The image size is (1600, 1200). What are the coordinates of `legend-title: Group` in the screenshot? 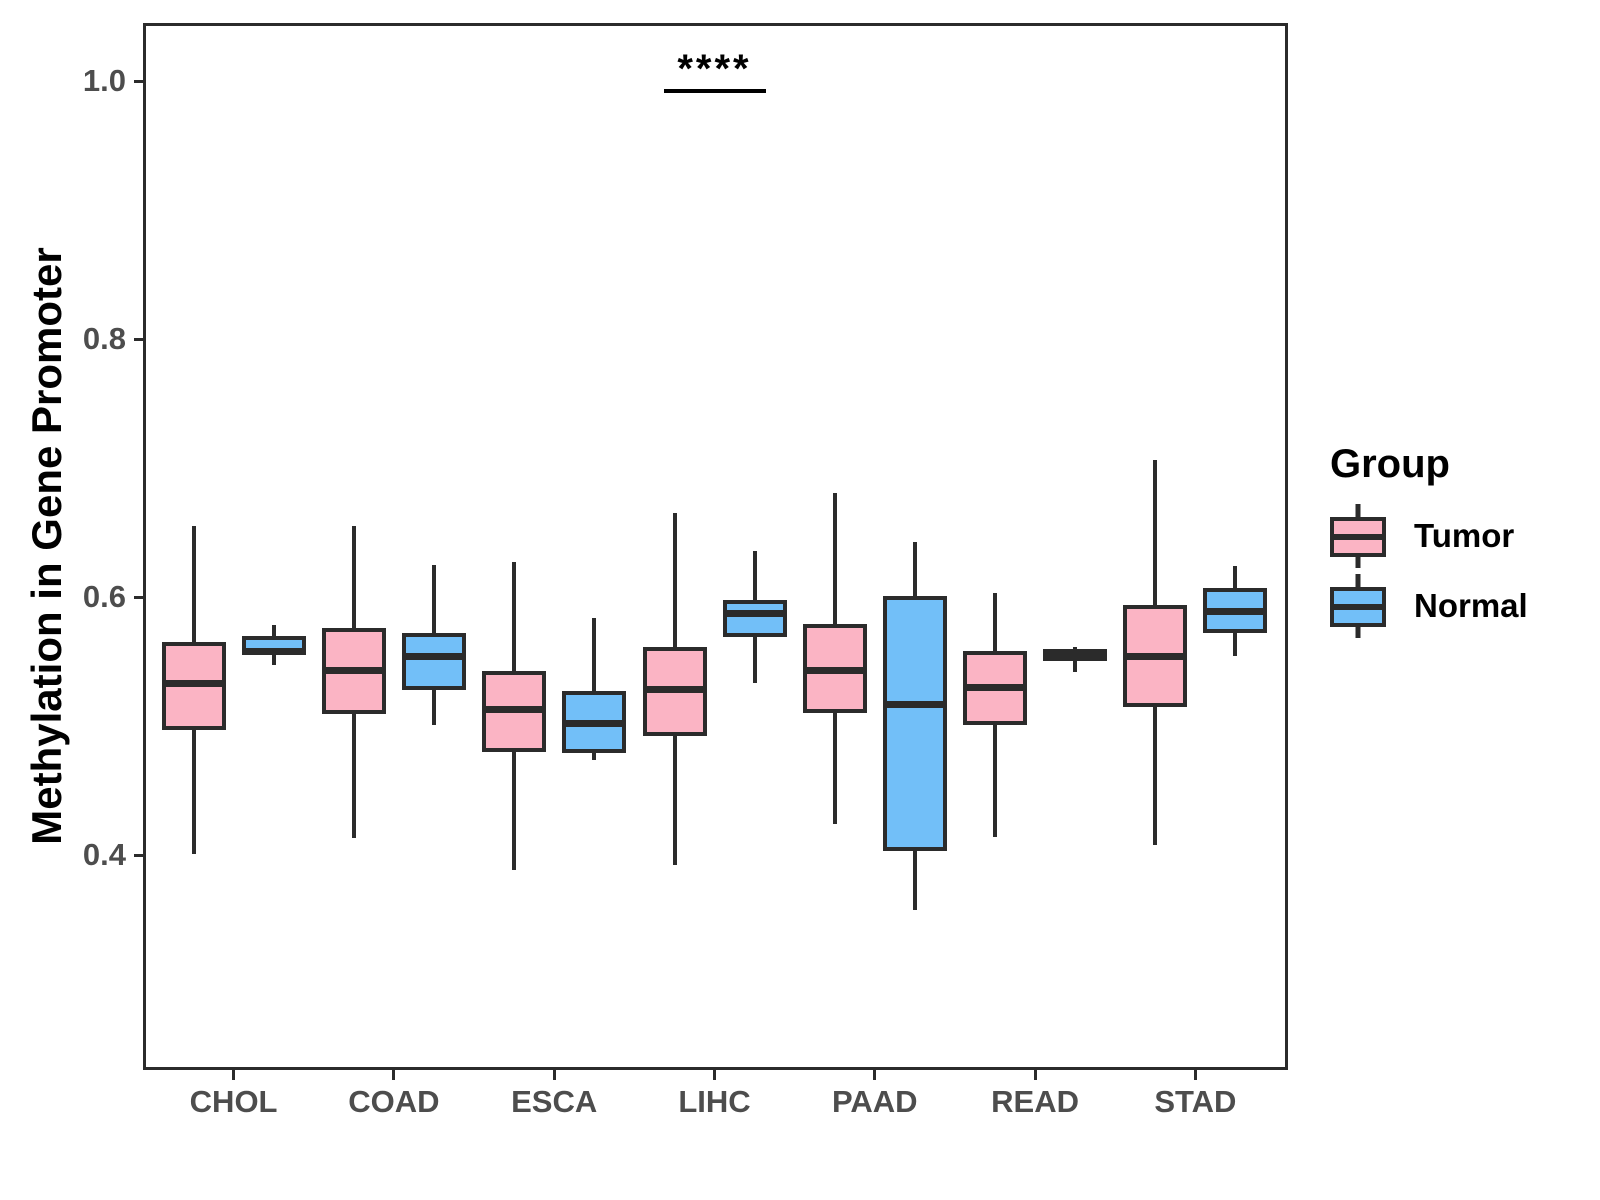 It's located at (1390, 464).